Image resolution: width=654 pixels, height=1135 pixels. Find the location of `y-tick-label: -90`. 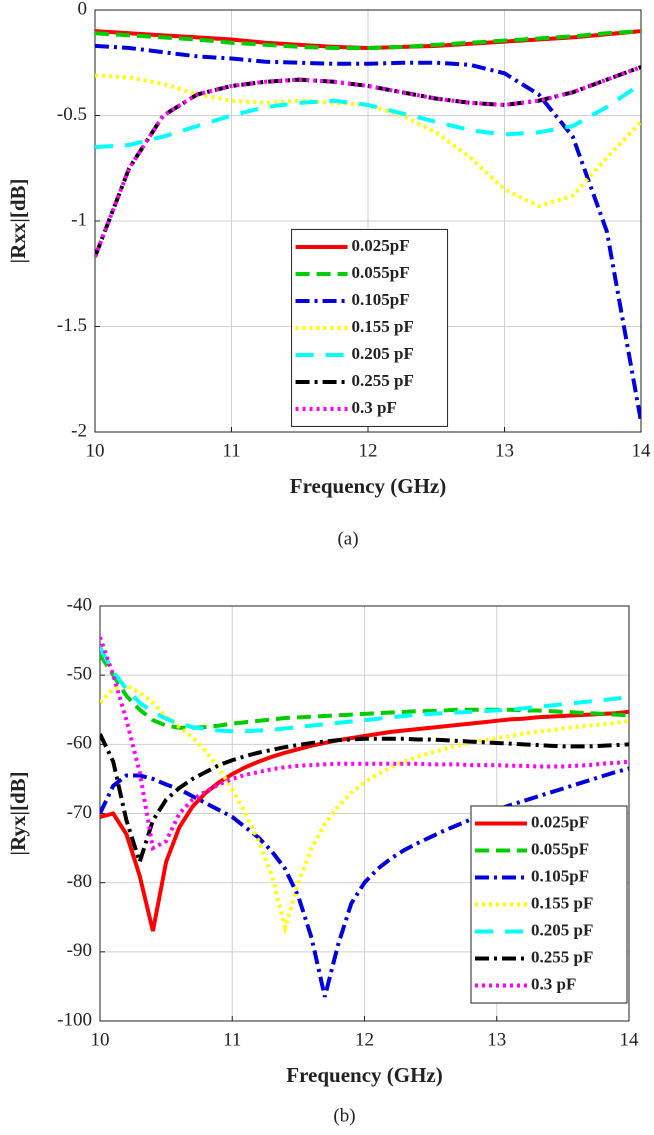

y-tick-label: -90 is located at coordinates (79, 950).